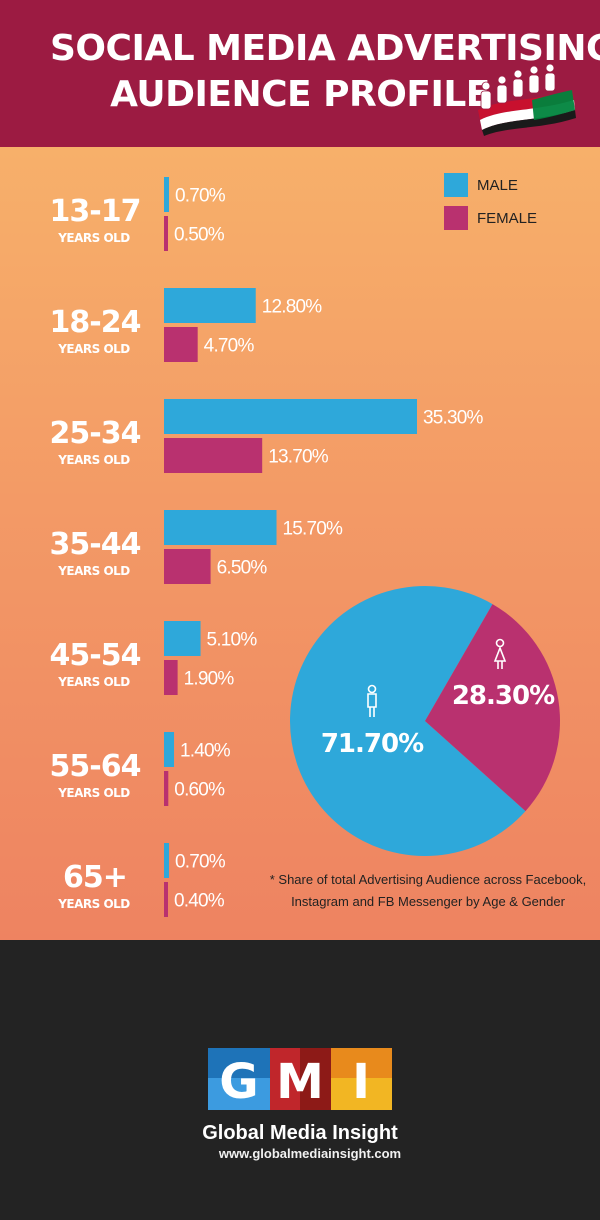 This screenshot has width=600, height=1220. What do you see at coordinates (503, 696) in the screenshot?
I see `pie-label-female: 28.30%` at bounding box center [503, 696].